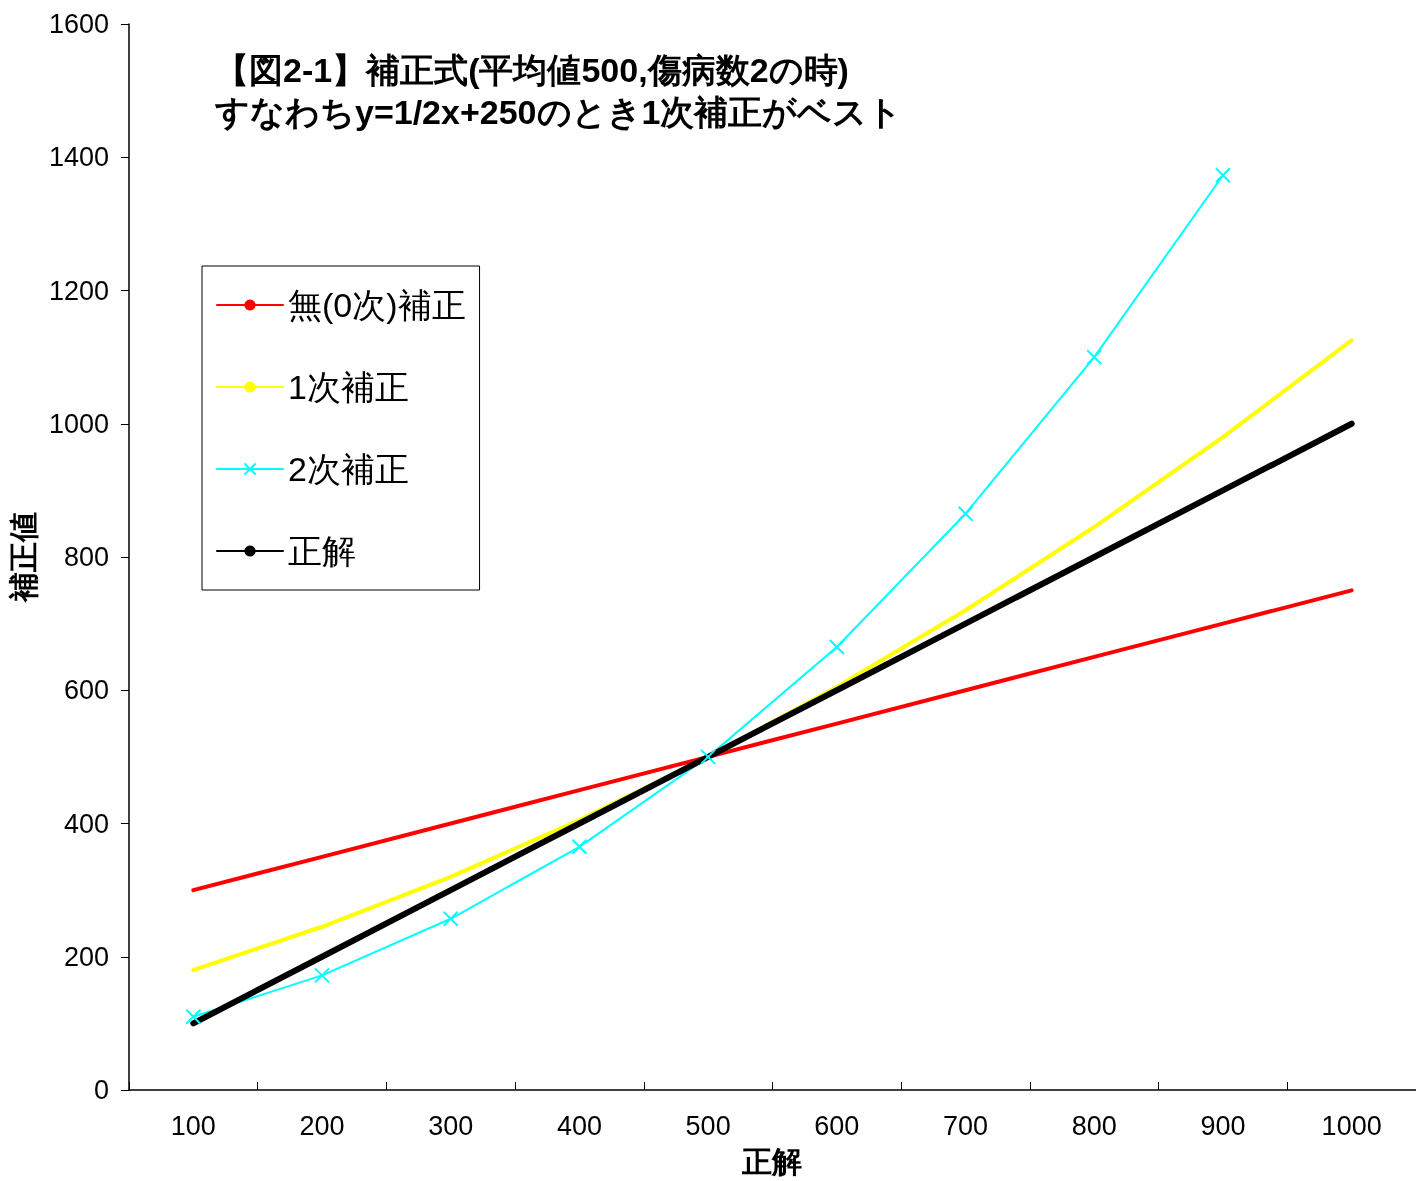  I want to click on y-tick-label: 400, so click(86, 823).